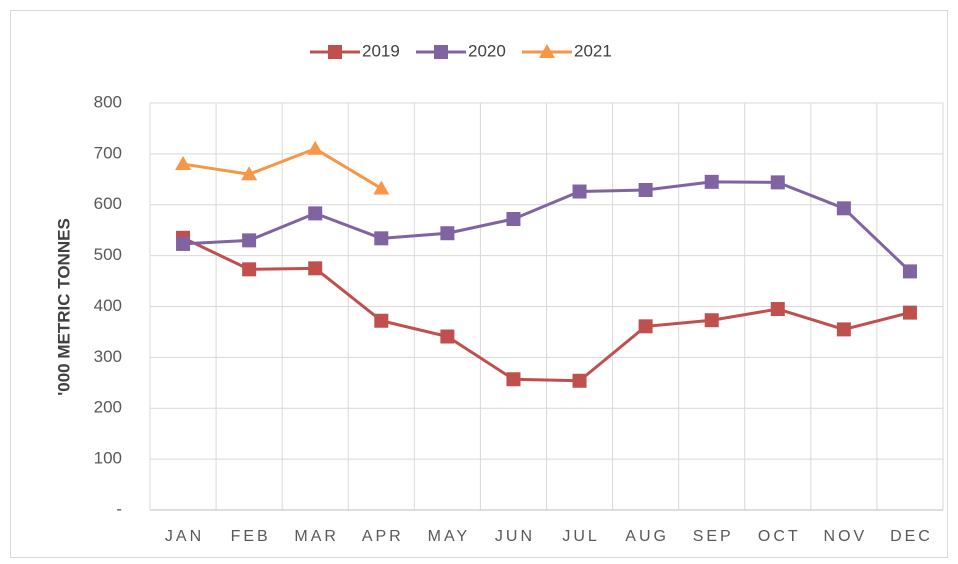  Describe the element at coordinates (108, 305) in the screenshot. I see `y-tick-label: 400` at that location.